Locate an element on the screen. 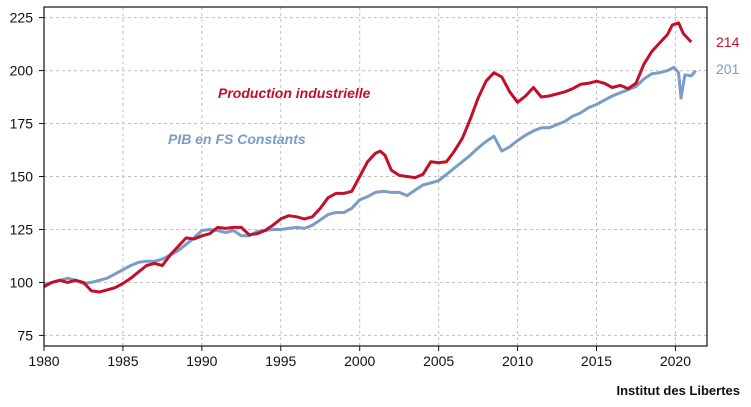 The height and width of the screenshot is (407, 751). series-label-production: Production industrielle is located at coordinates (294, 93).